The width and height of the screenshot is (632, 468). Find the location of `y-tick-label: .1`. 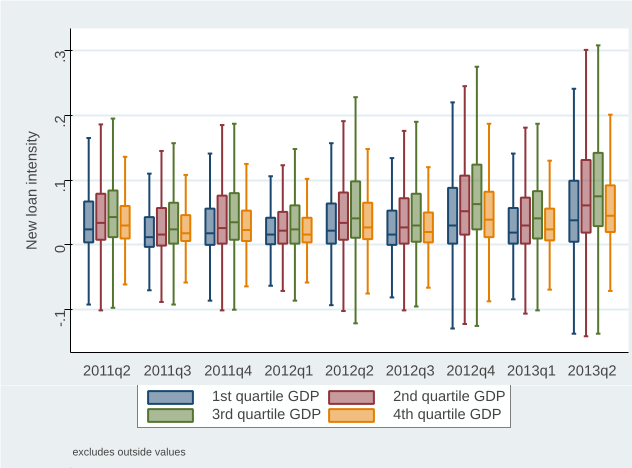

y-tick-label: .1 is located at coordinates (61, 186).